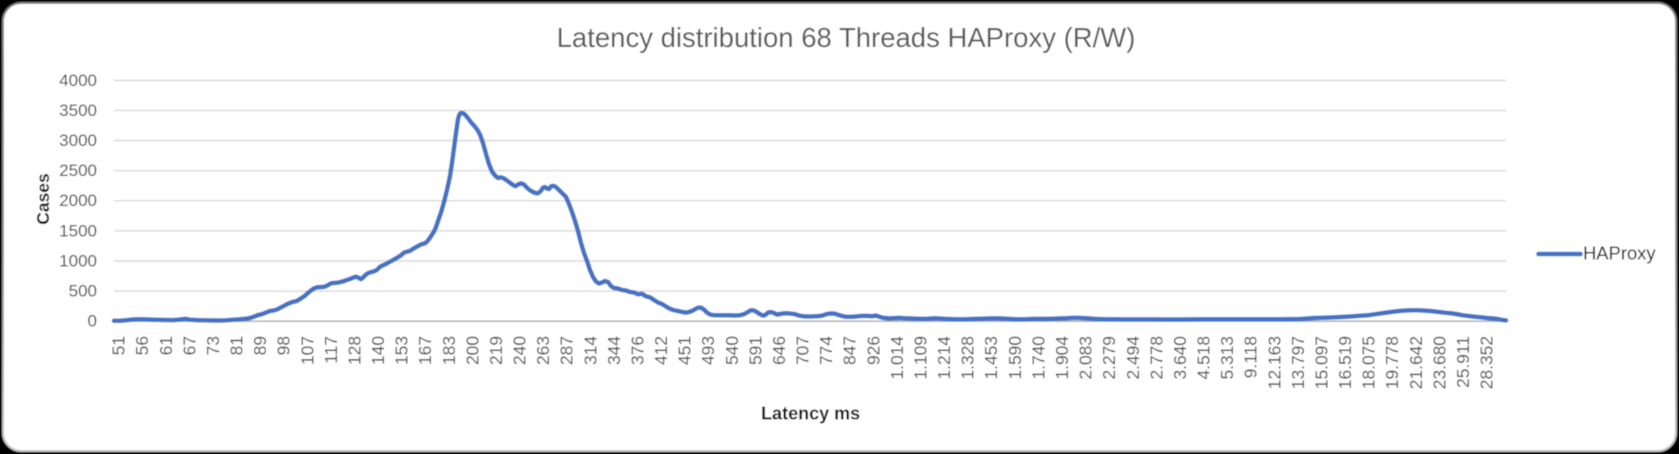 The image size is (1679, 454). I want to click on svg-text: 314, so click(590, 350).